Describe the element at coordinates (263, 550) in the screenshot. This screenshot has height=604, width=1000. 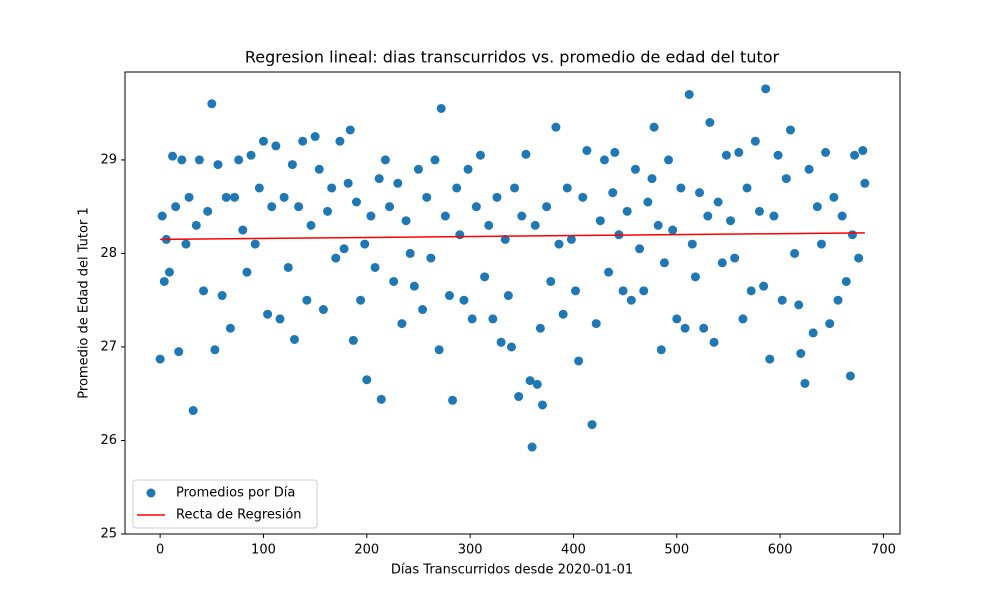
I see `x-tick-label: 100` at that location.